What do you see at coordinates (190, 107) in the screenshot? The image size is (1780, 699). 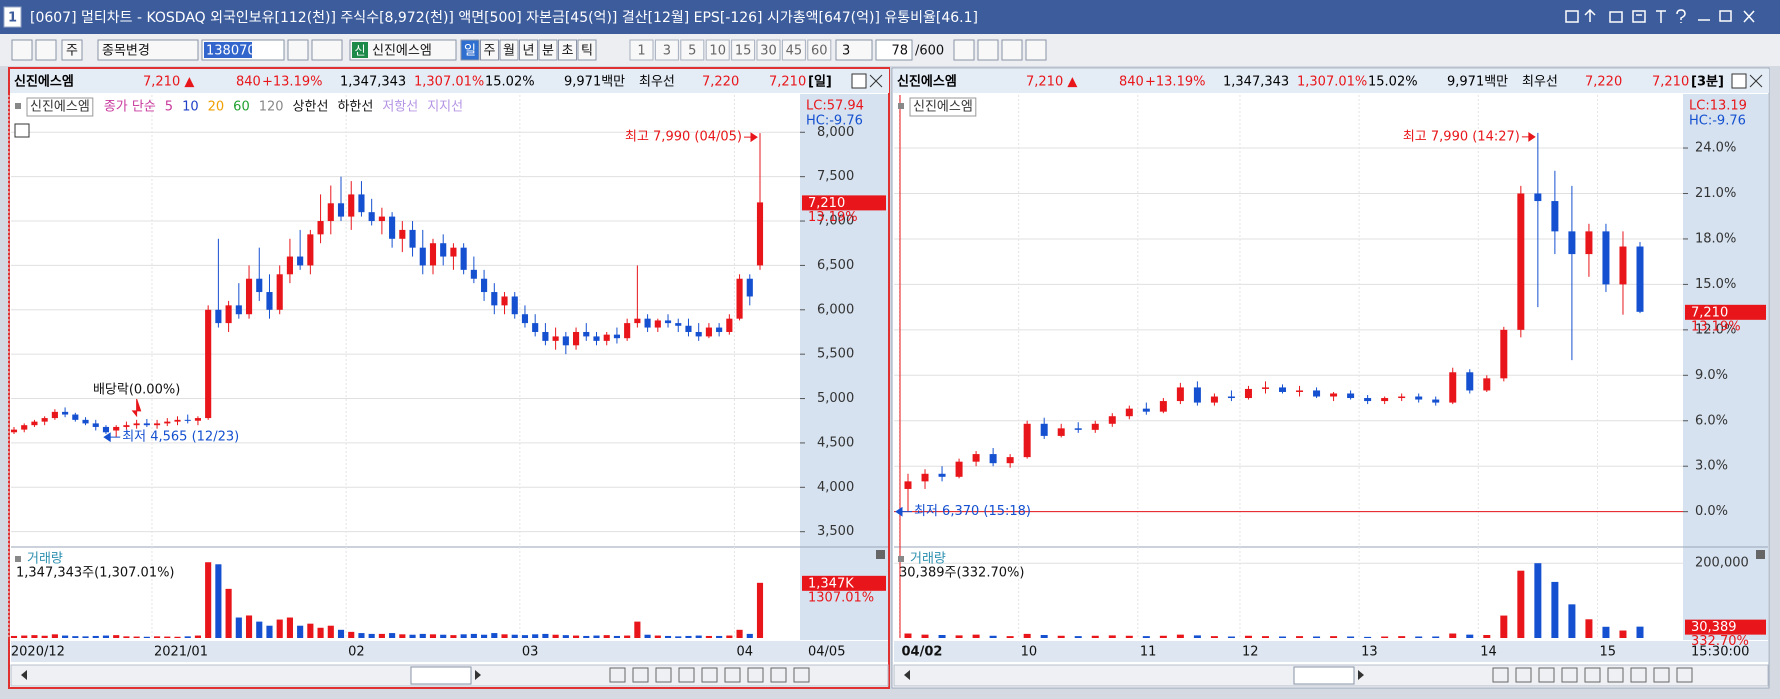 I see `legend-entry: 10` at bounding box center [190, 107].